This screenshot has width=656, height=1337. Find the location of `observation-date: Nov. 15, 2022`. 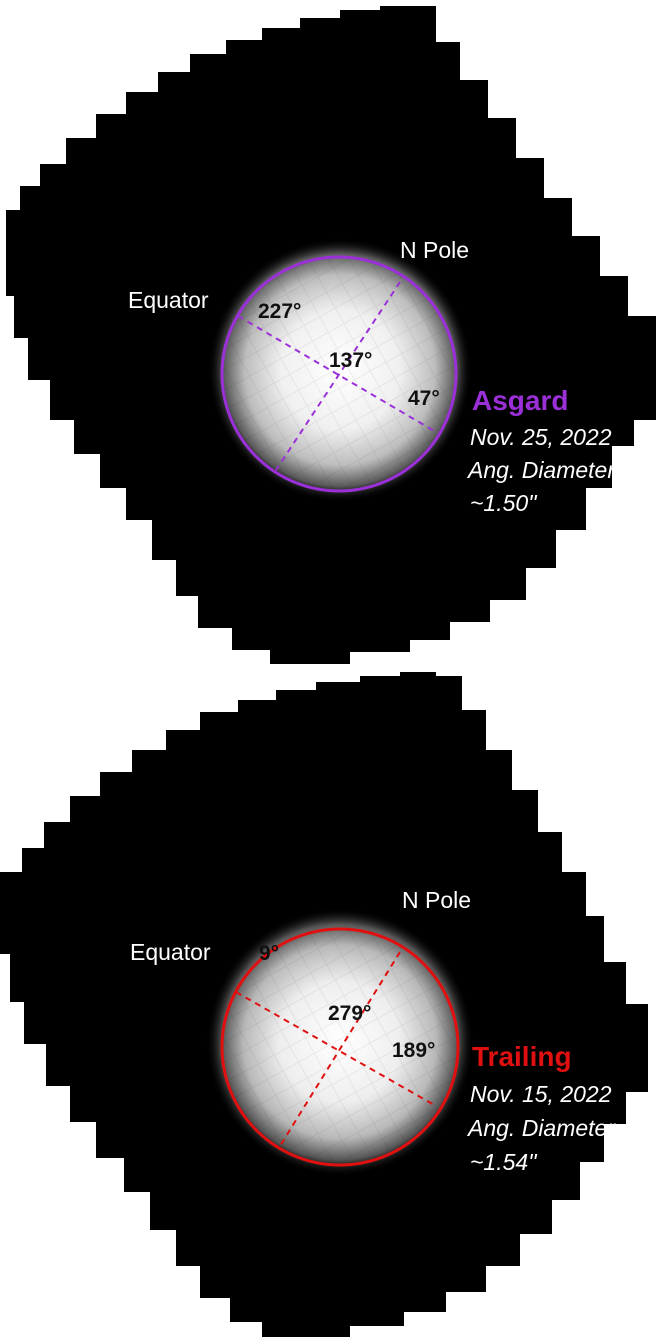

observation-date: Nov. 15, 2022 is located at coordinates (541, 1094).